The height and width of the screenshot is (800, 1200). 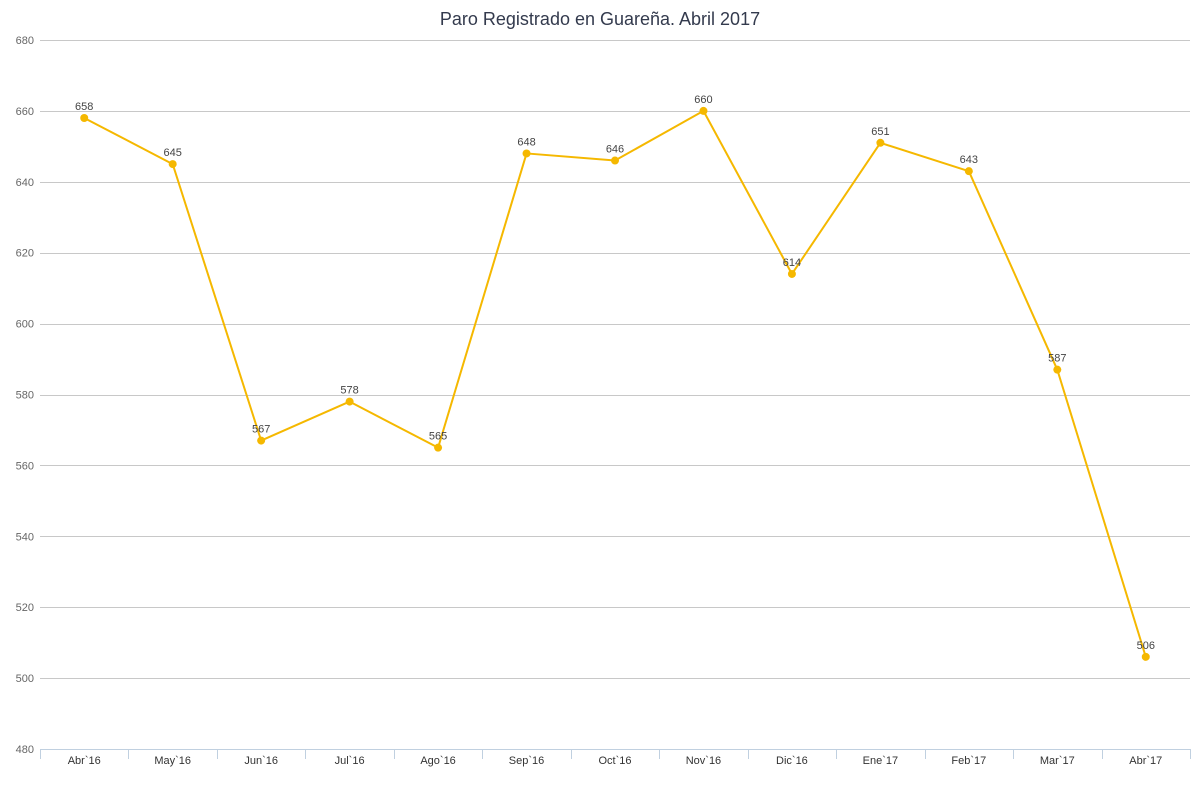 I want to click on data-label: 506, so click(x=1146, y=646).